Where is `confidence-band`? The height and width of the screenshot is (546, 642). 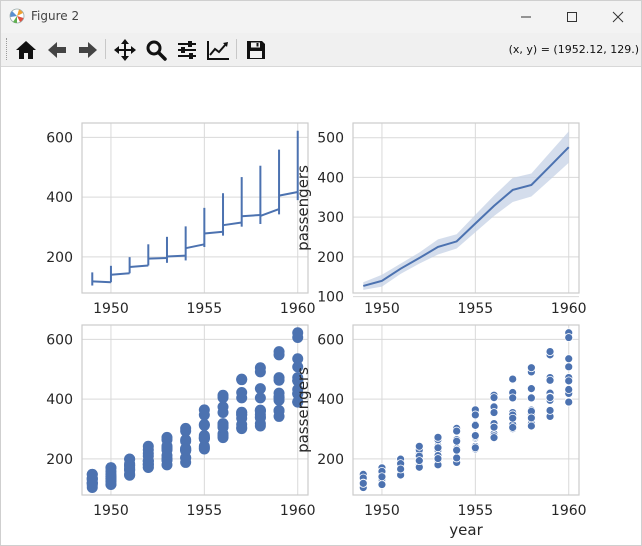 confidence-band is located at coordinates (466, 210).